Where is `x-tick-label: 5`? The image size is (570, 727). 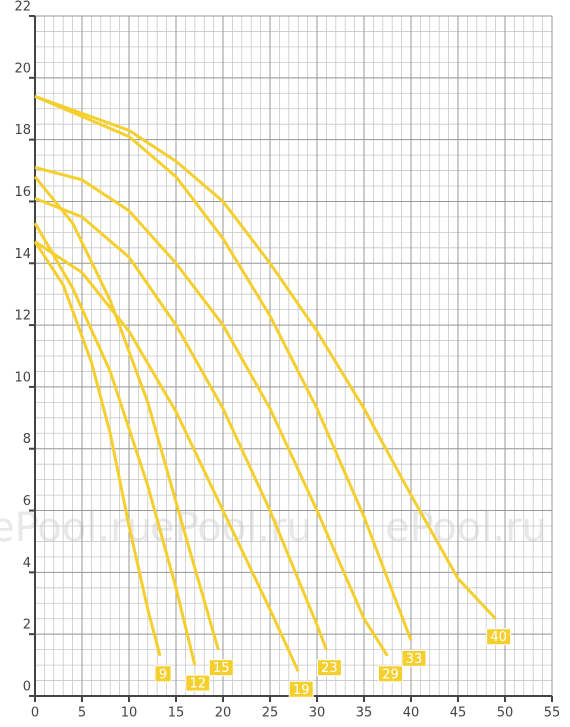 x-tick-label: 5 is located at coordinates (82, 713).